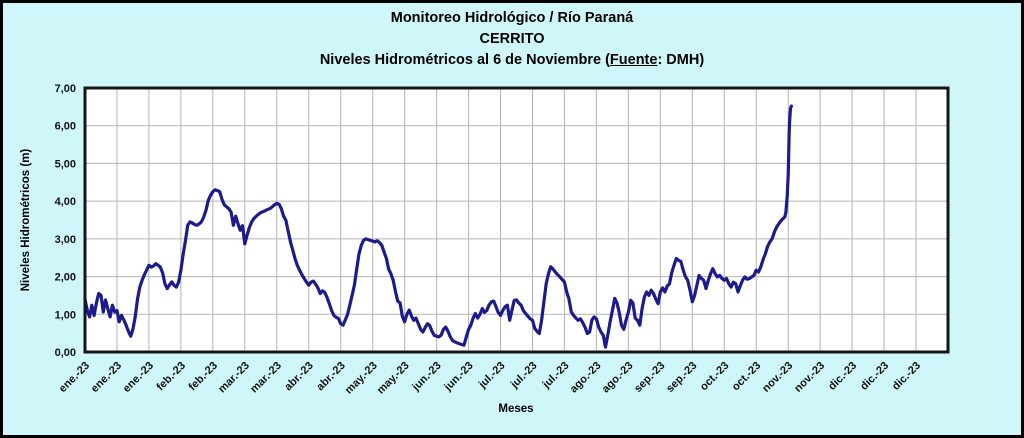 The width and height of the screenshot is (1024, 438). Describe the element at coordinates (65, 164) in the screenshot. I see `y-tick-label: 5,00` at that location.